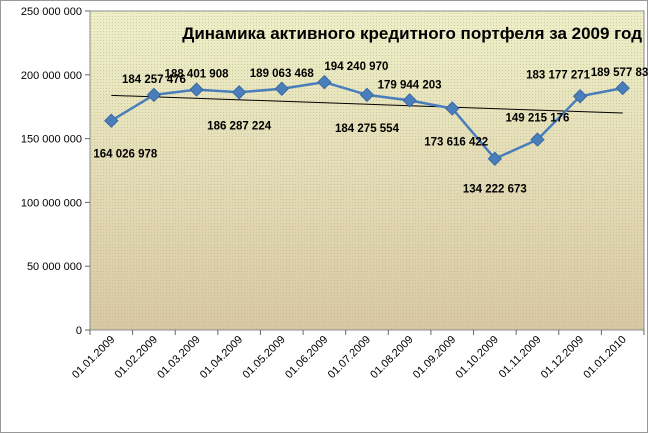  Describe the element at coordinates (282, 74) in the screenshot. I see `data-label: 189 063 468` at that location.